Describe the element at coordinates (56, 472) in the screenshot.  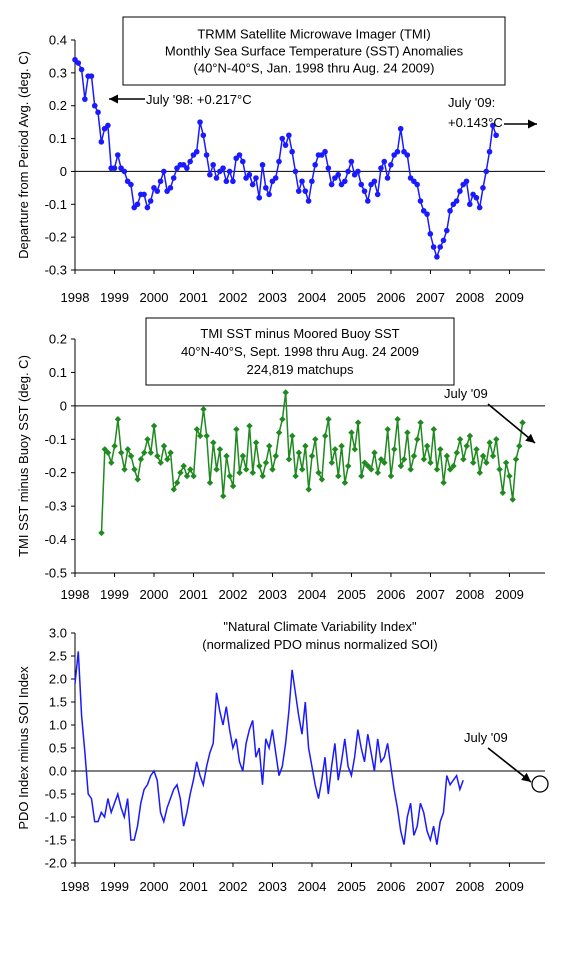
I see `y-tick-label: -0.2` at that location.